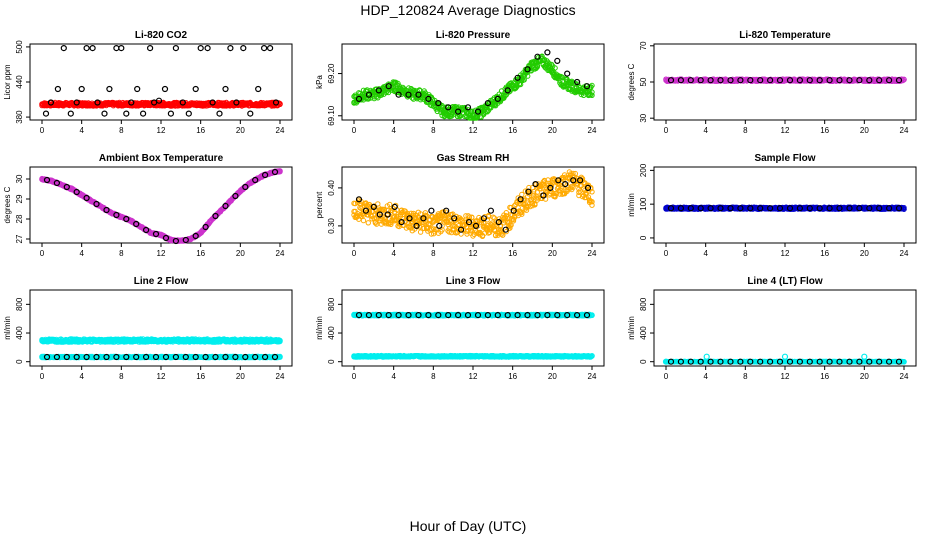 The width and height of the screenshot is (936, 540). Describe the element at coordinates (331, 73) in the screenshot. I see `y-tick-label: 69.20` at that location.